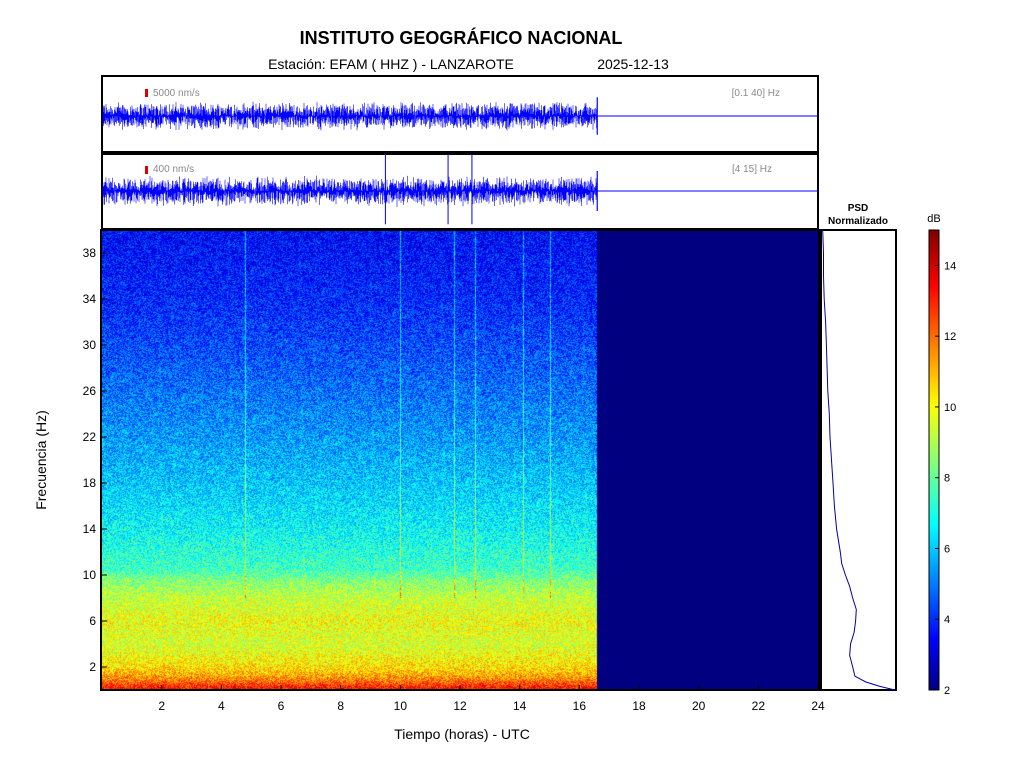  Describe the element at coordinates (90, 391) in the screenshot. I see `y-tick-label: 26` at that location.